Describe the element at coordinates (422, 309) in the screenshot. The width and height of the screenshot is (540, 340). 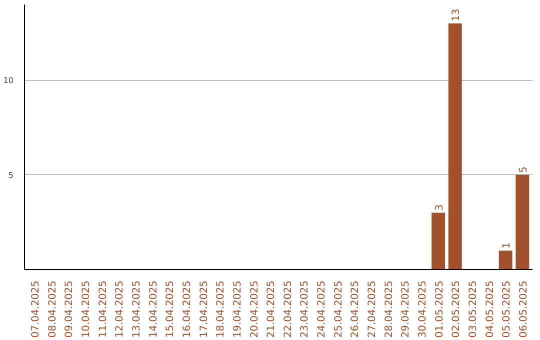
I see `x-tick-label: 30.04.2025` at that location.